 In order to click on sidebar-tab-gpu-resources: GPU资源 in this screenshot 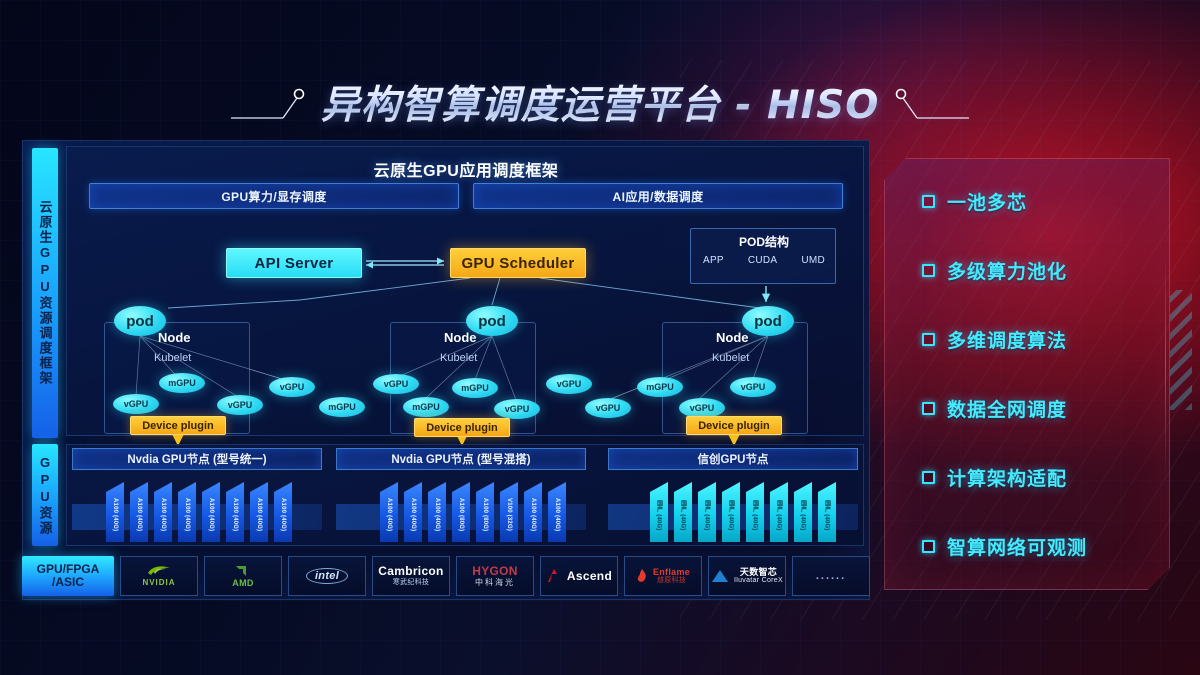, I will do `click(45, 495)`.